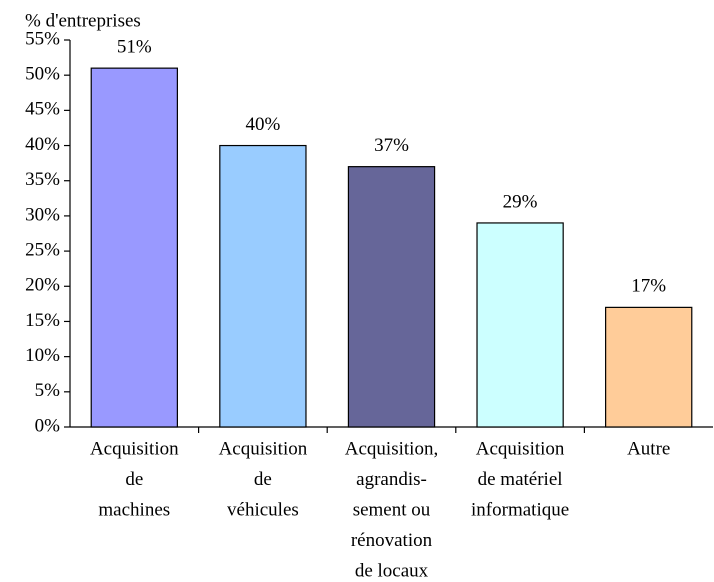  What do you see at coordinates (42, 38) in the screenshot?
I see `y-tick-label: 55%` at bounding box center [42, 38].